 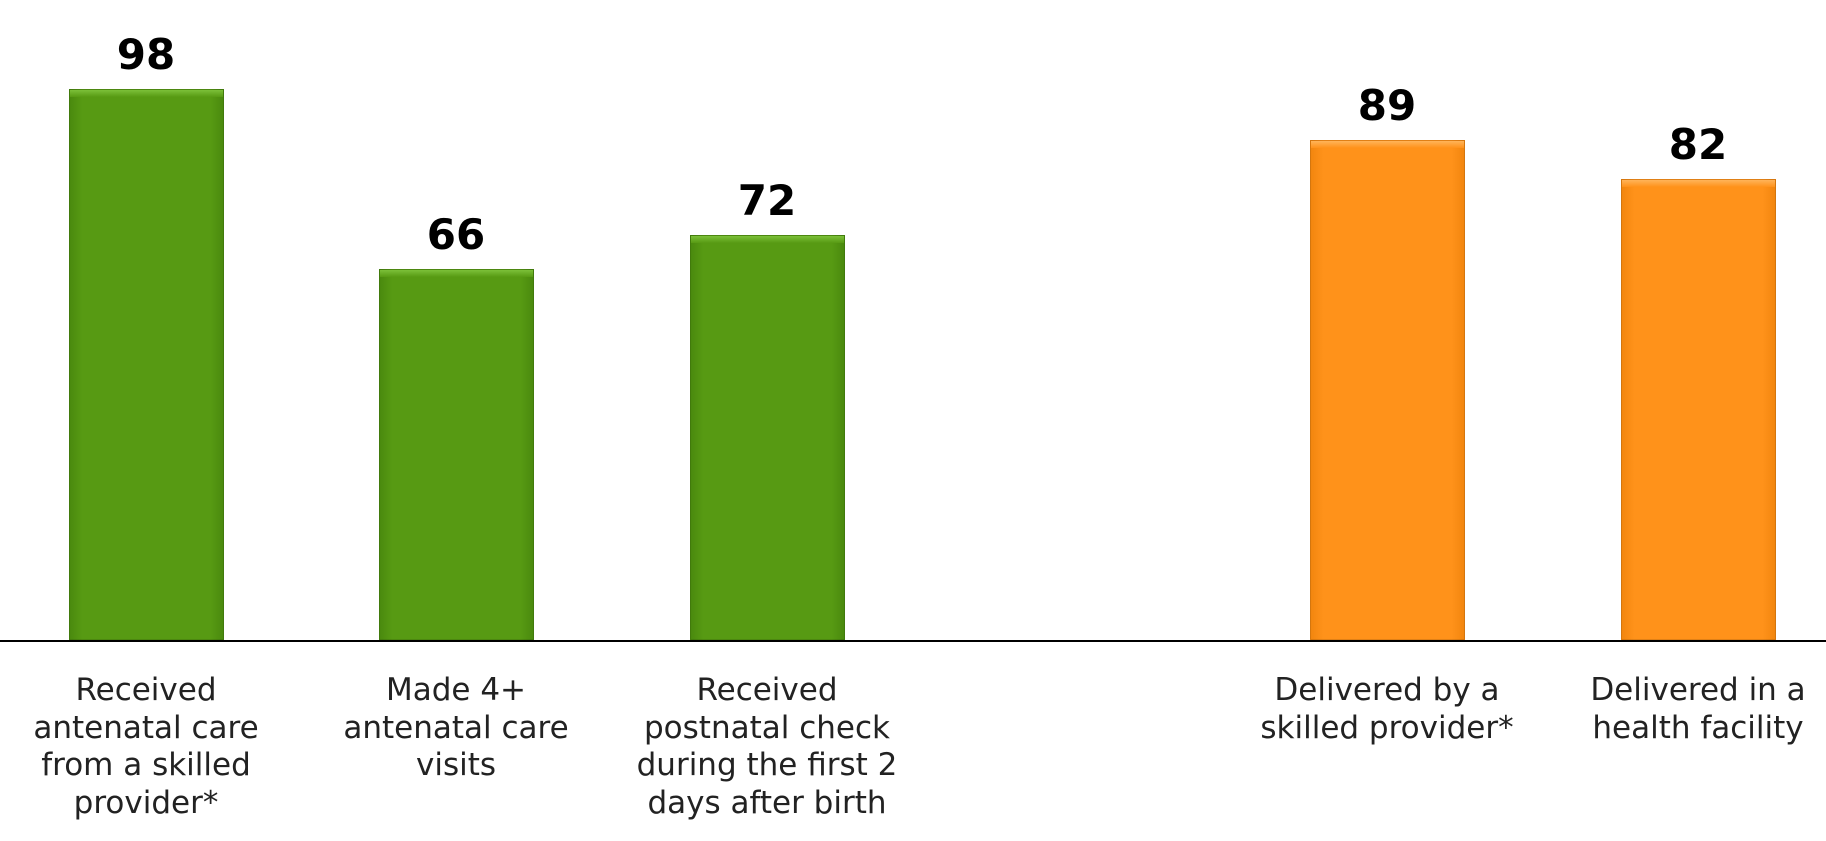 I want to click on data-label: 72, so click(x=767, y=201).